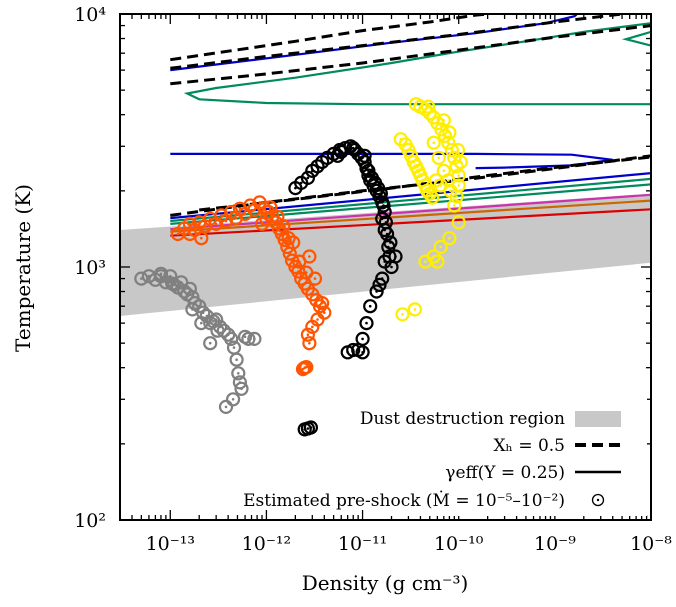 Image resolution: width=676 pixels, height=607 pixels. Describe the element at coordinates (598, 500) in the screenshot. I see `legend-swatch-preshock-dot` at that location.